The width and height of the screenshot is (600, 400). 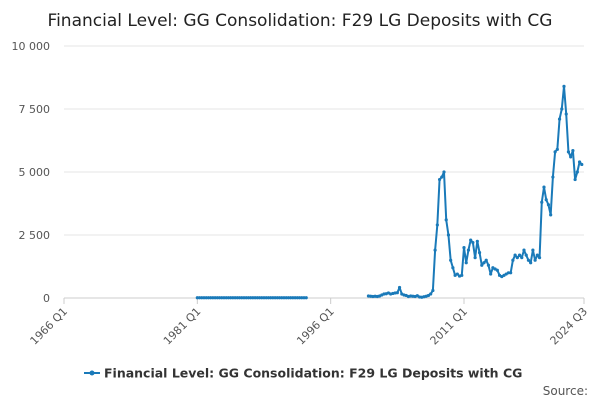 I want to click on x-axis: 1966 Q1 1981 Q1 1996 Q1 2011 Q1 2024 Q3, so click(x=309, y=326).